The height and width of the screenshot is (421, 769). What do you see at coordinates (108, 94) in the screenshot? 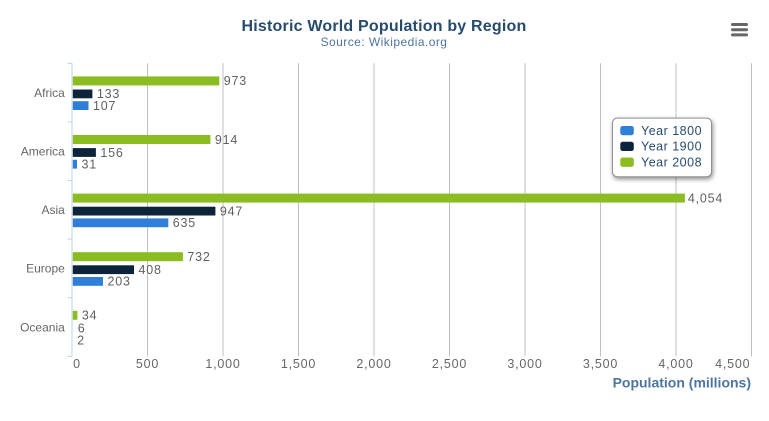
I see `svg-text: 133` at bounding box center [108, 94].